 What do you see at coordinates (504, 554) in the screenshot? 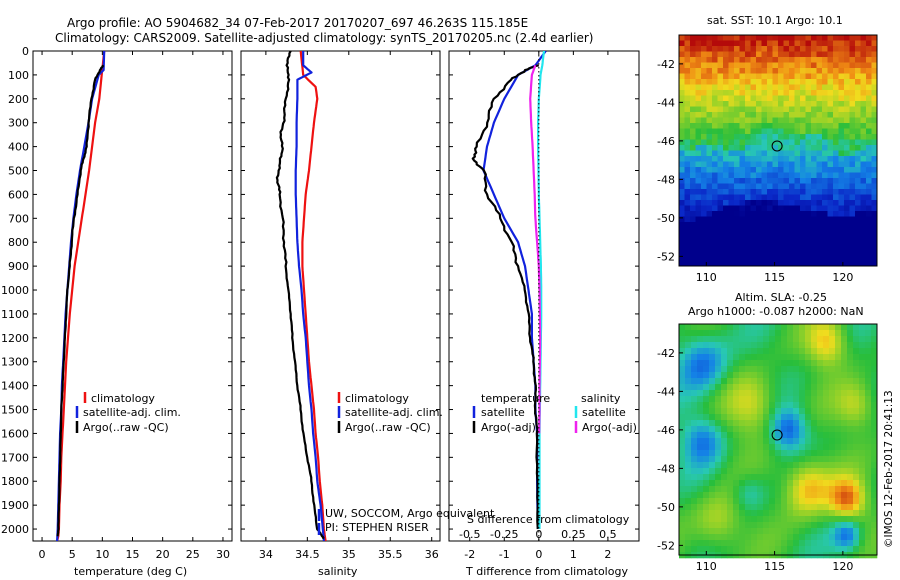
I see `x-tick-label: -1` at bounding box center [504, 554].